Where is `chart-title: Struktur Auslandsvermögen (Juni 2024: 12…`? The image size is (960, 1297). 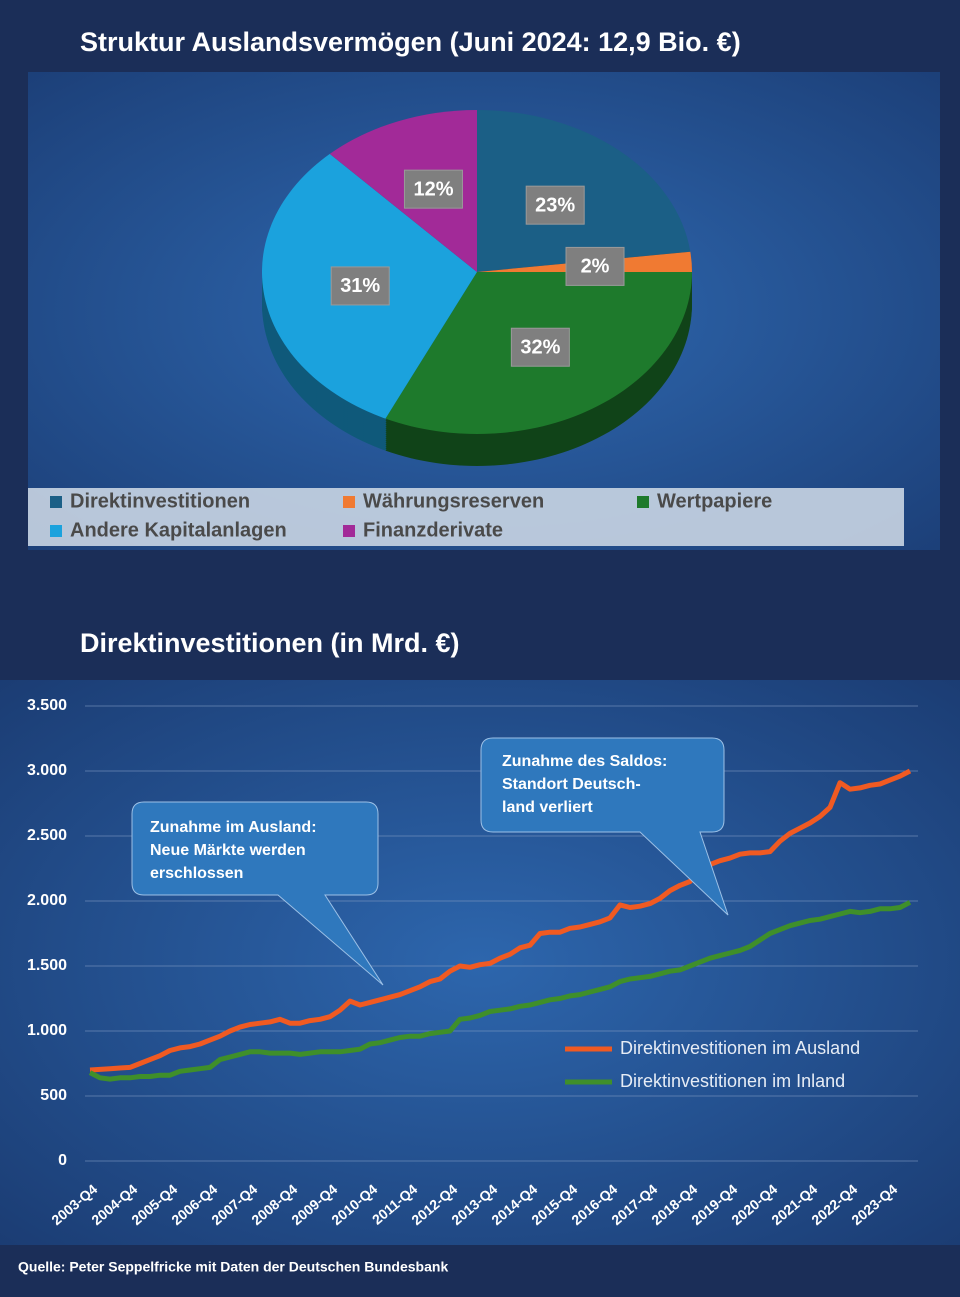 chart-title: Struktur Auslandsvermögen (Juni 2024: 12… is located at coordinates (410, 42).